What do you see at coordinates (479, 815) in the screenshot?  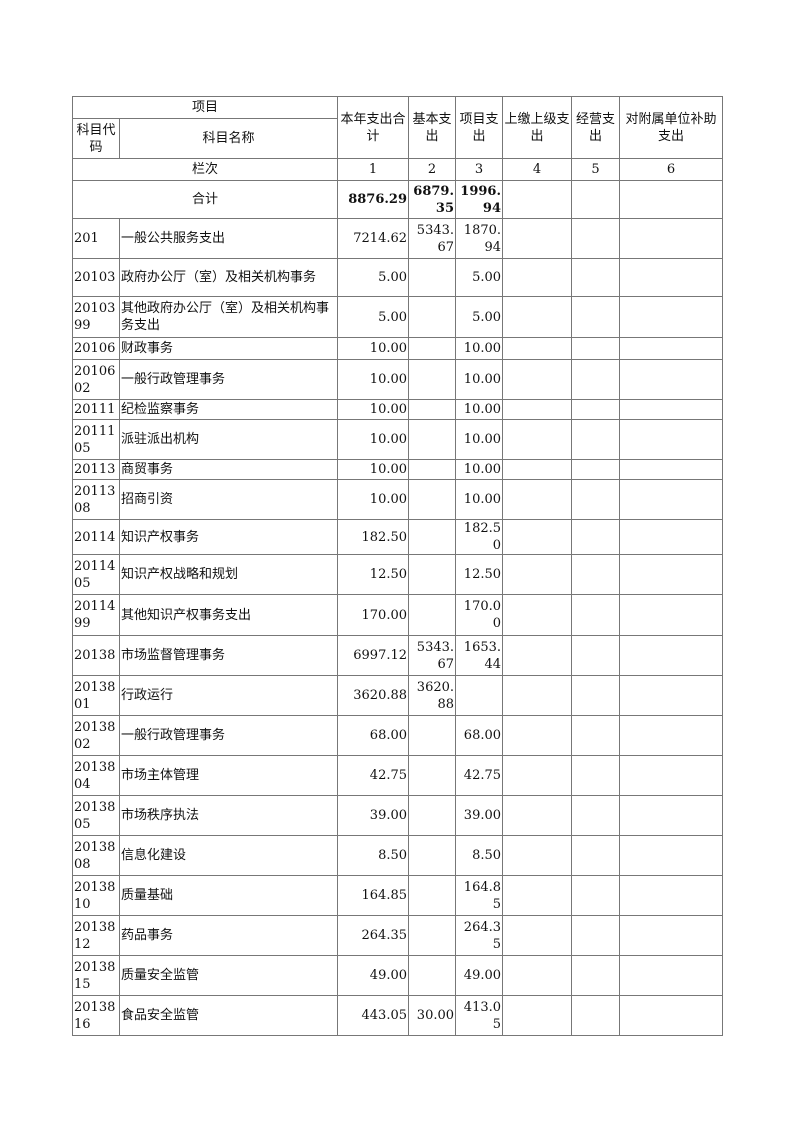 I see `row-project: 39.00` at bounding box center [479, 815].